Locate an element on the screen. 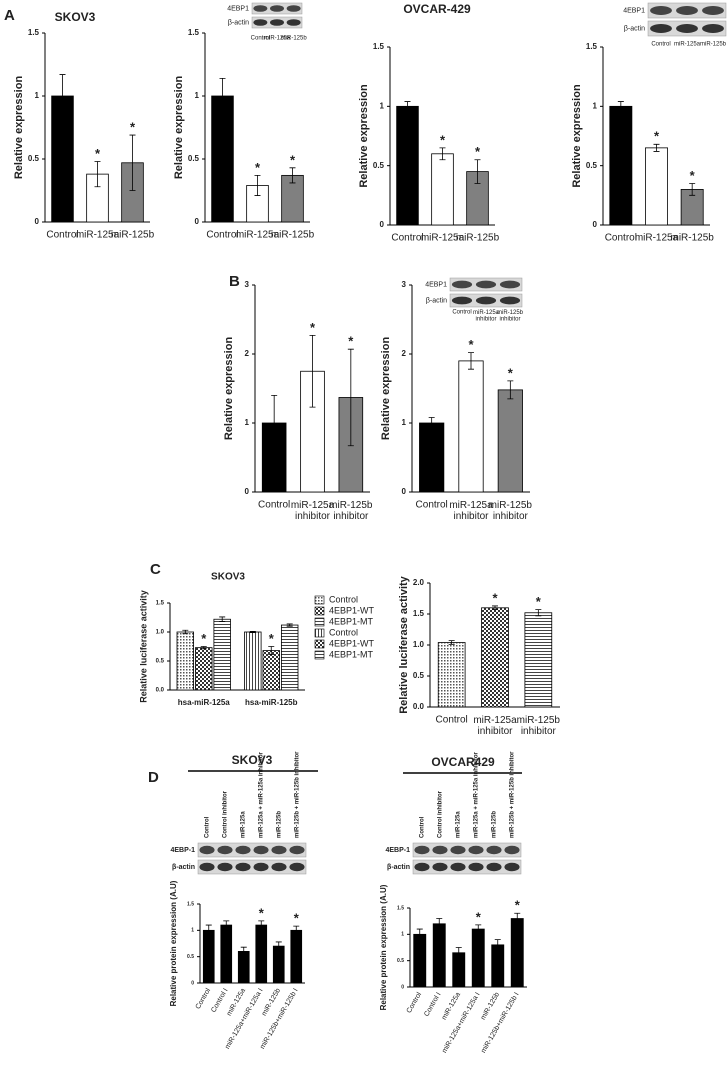 Image resolution: width=728 pixels, height=1074 pixels. x-tick-label: miR-125a is located at coordinates (657, 238).